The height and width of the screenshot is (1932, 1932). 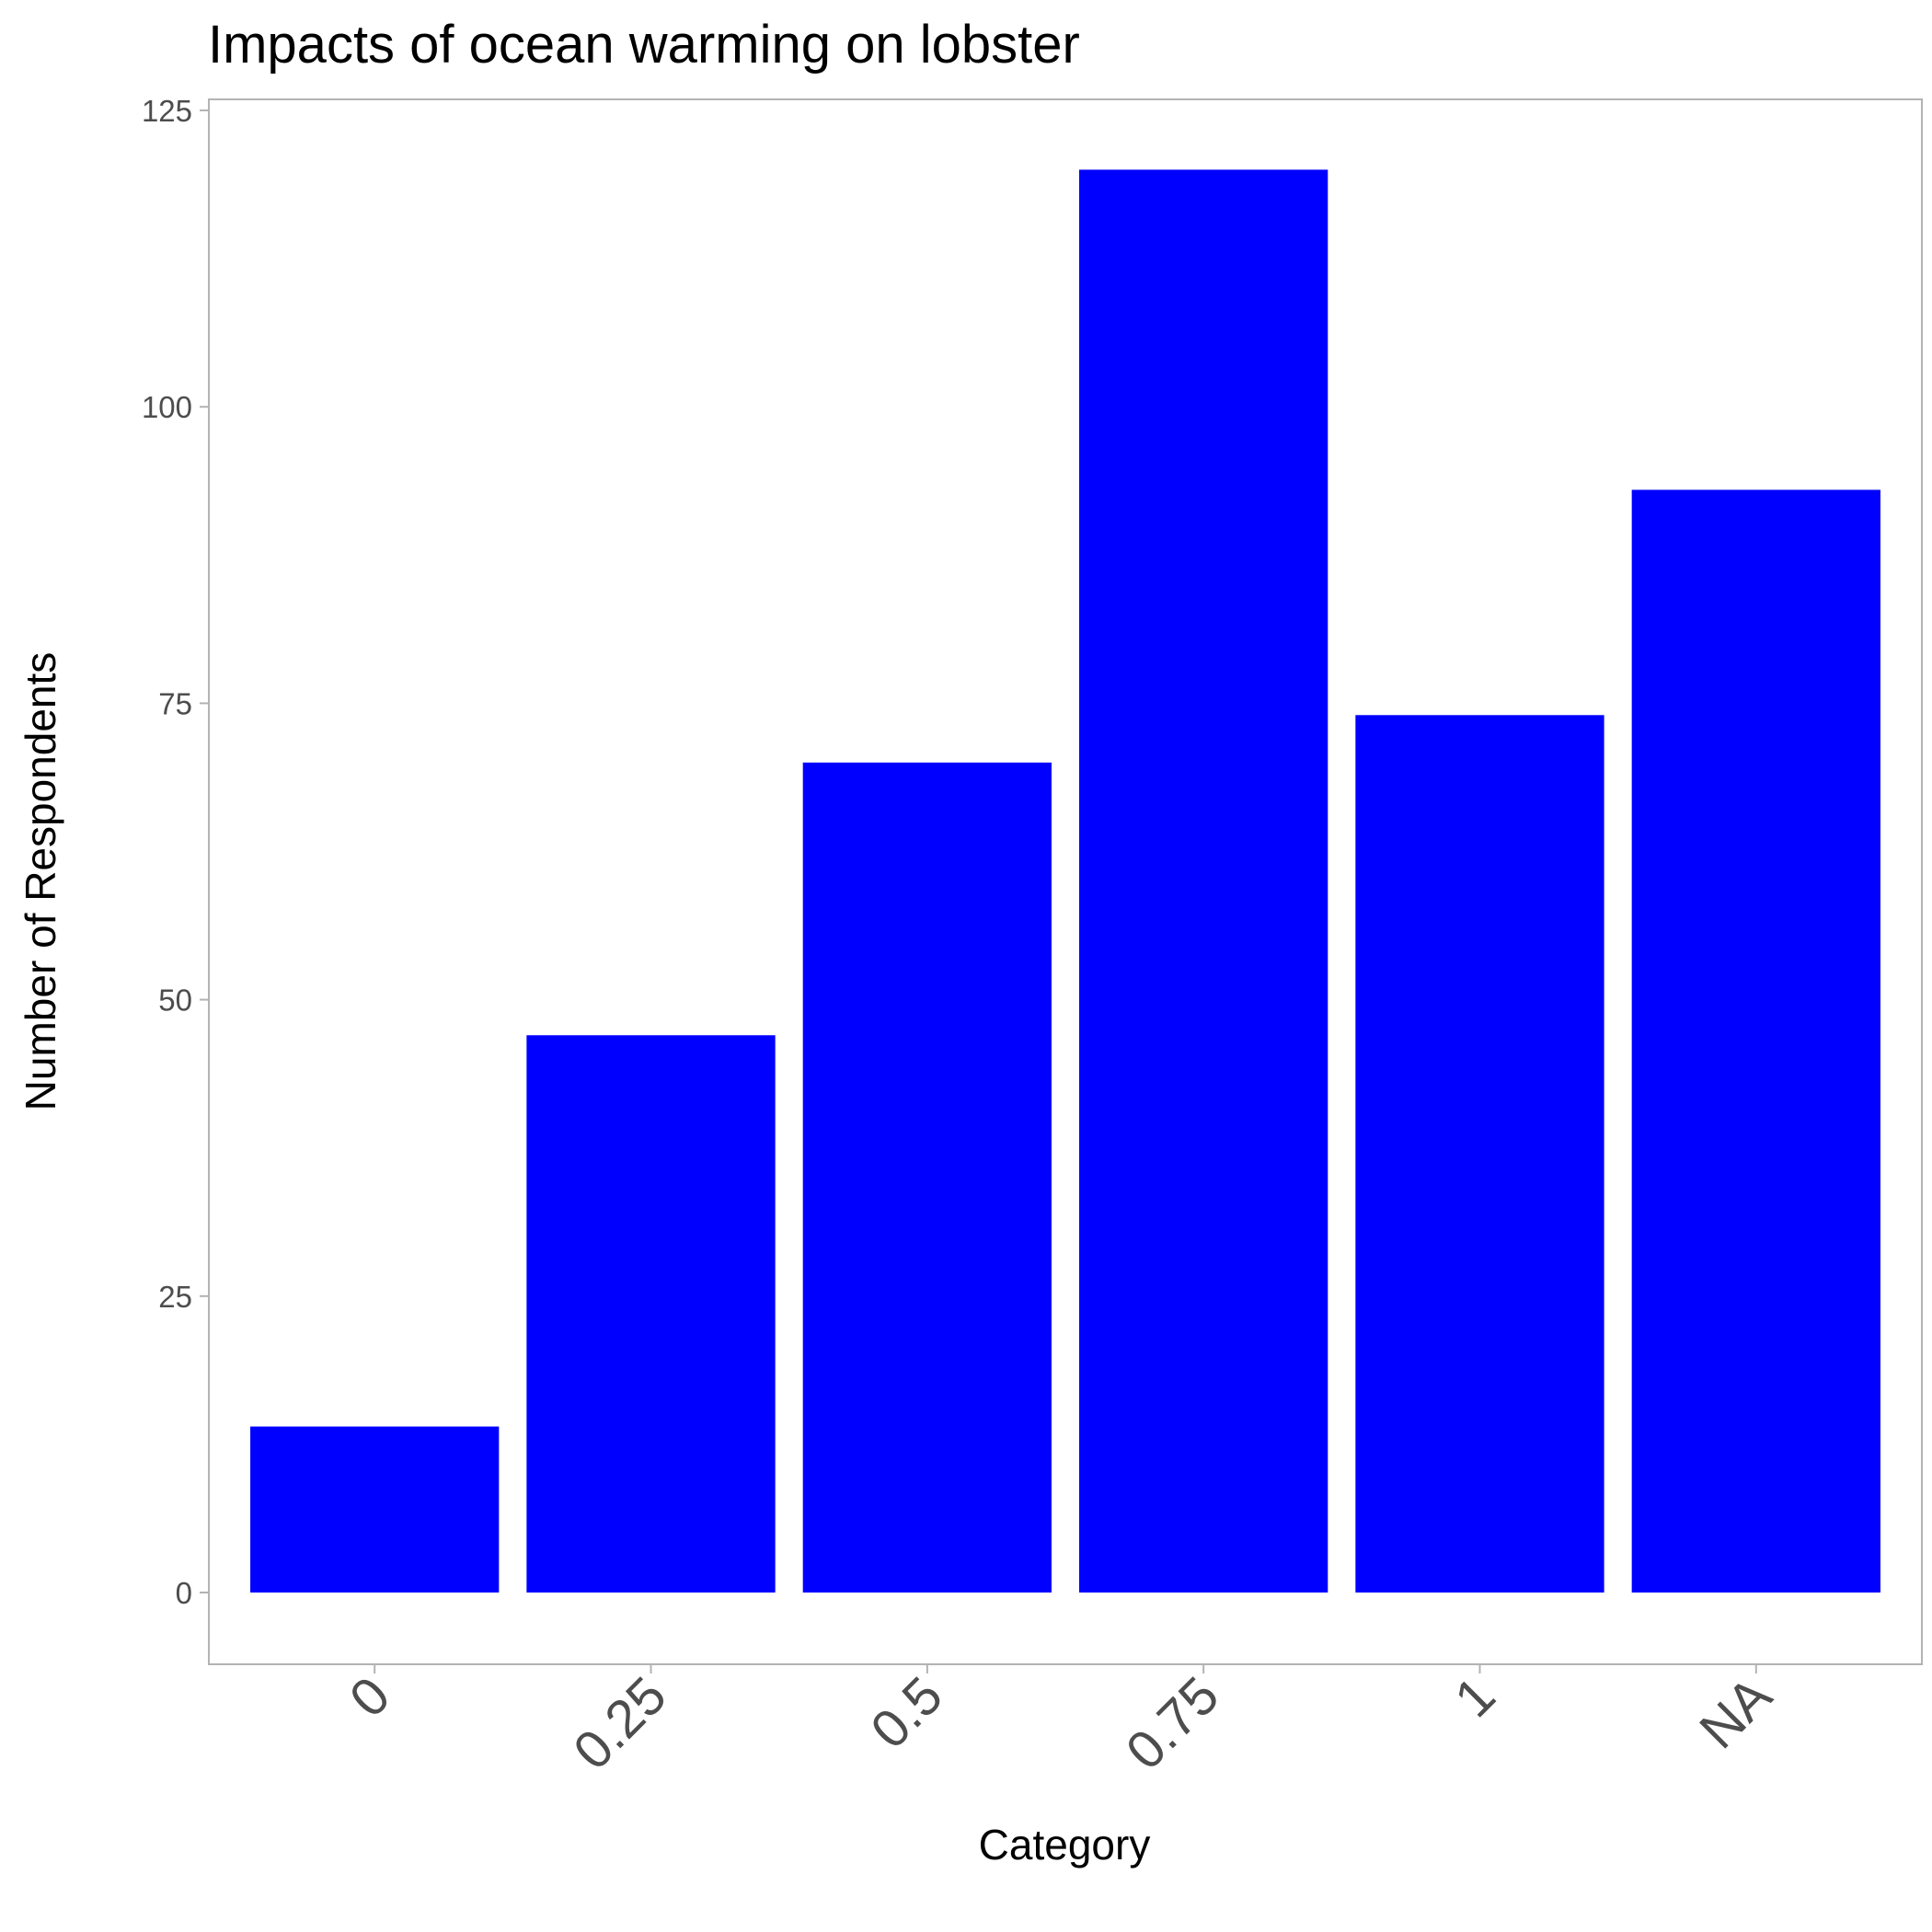 What do you see at coordinates (167, 111) in the screenshot?
I see `y-tick-label: 125` at bounding box center [167, 111].